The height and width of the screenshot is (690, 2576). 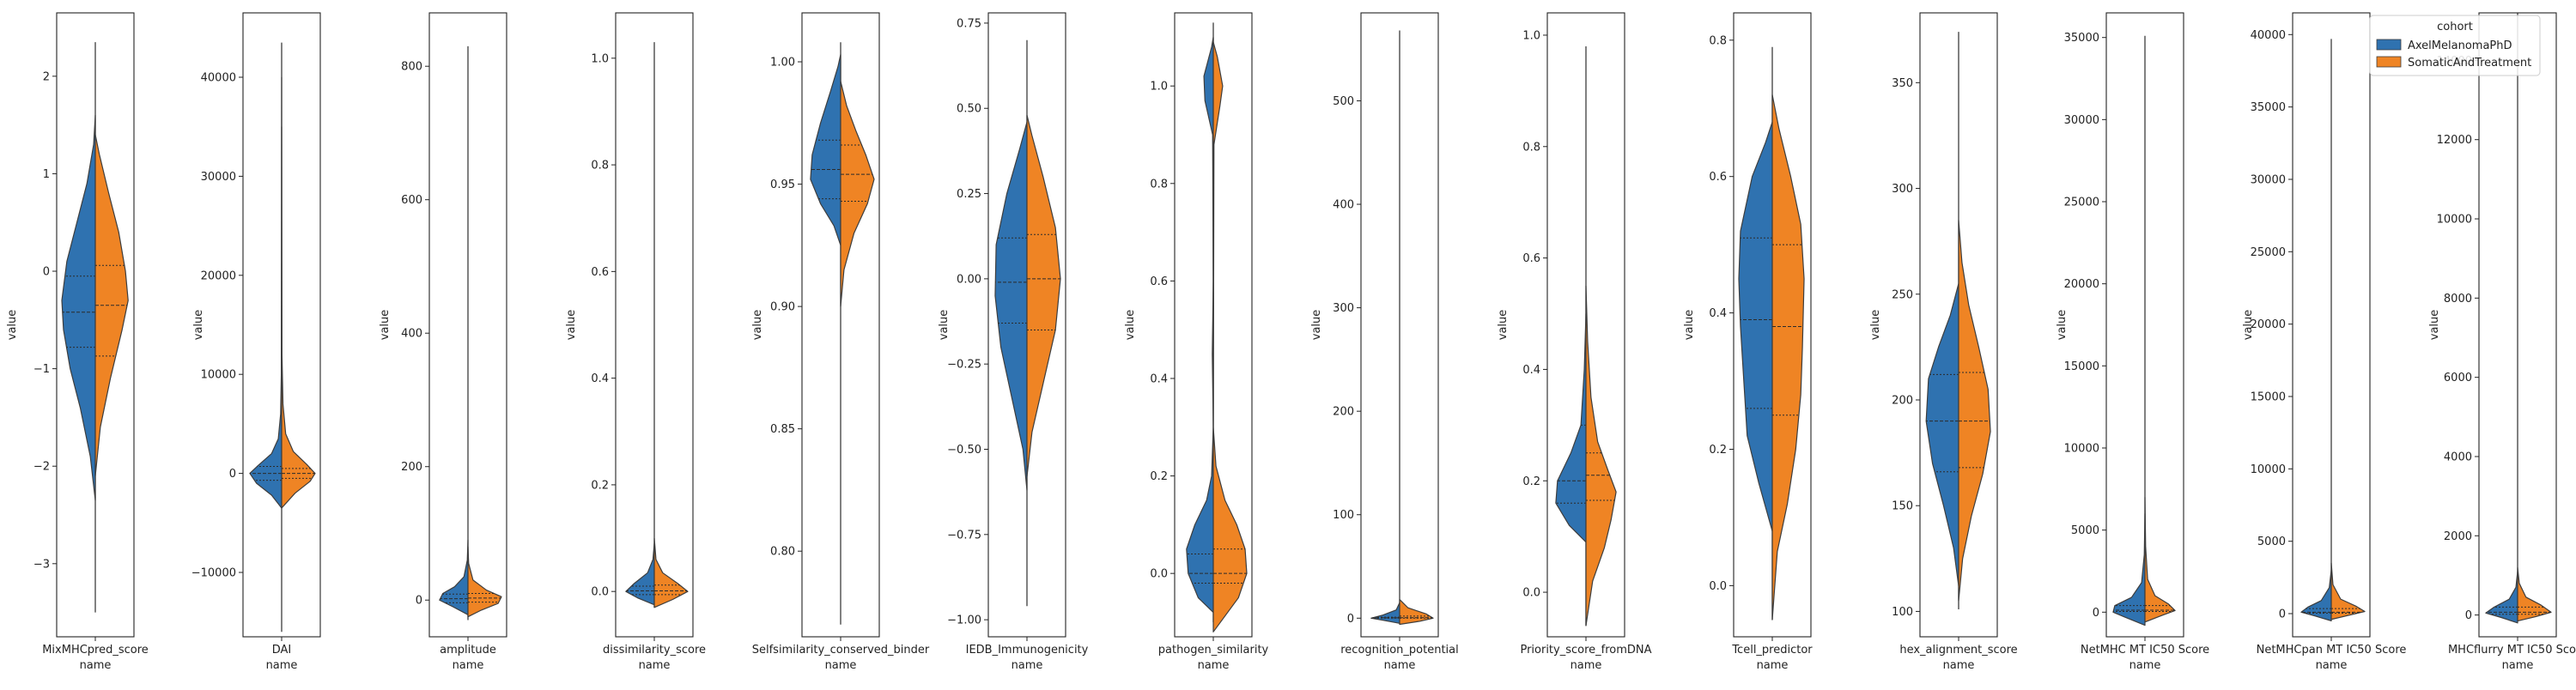 What do you see at coordinates (782, 307) in the screenshot?
I see `y-tick-label: 0.90` at bounding box center [782, 307].